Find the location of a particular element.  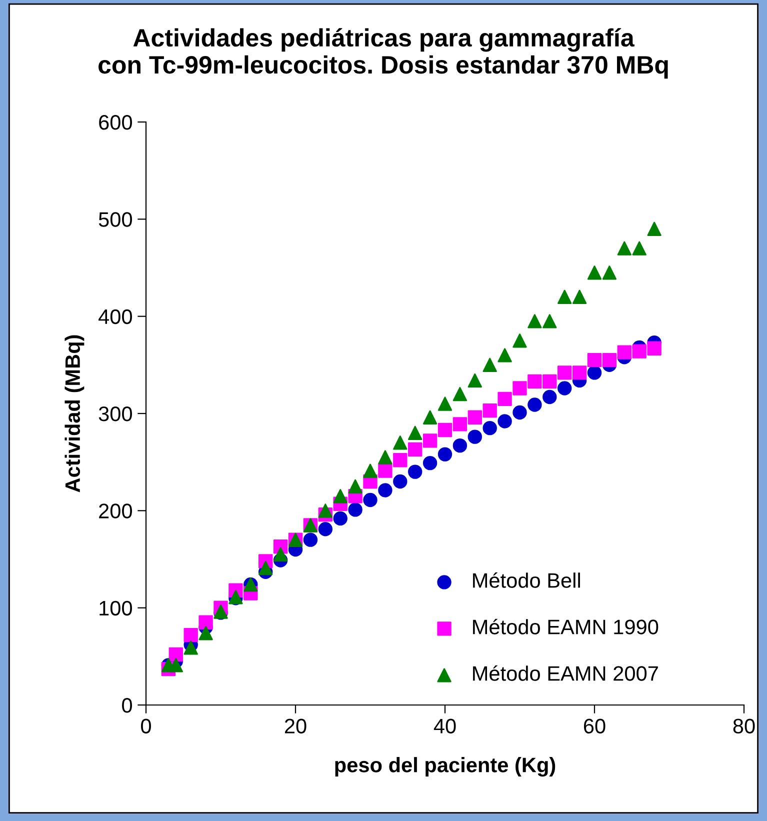

y-tick-label: 200 is located at coordinates (115, 511).